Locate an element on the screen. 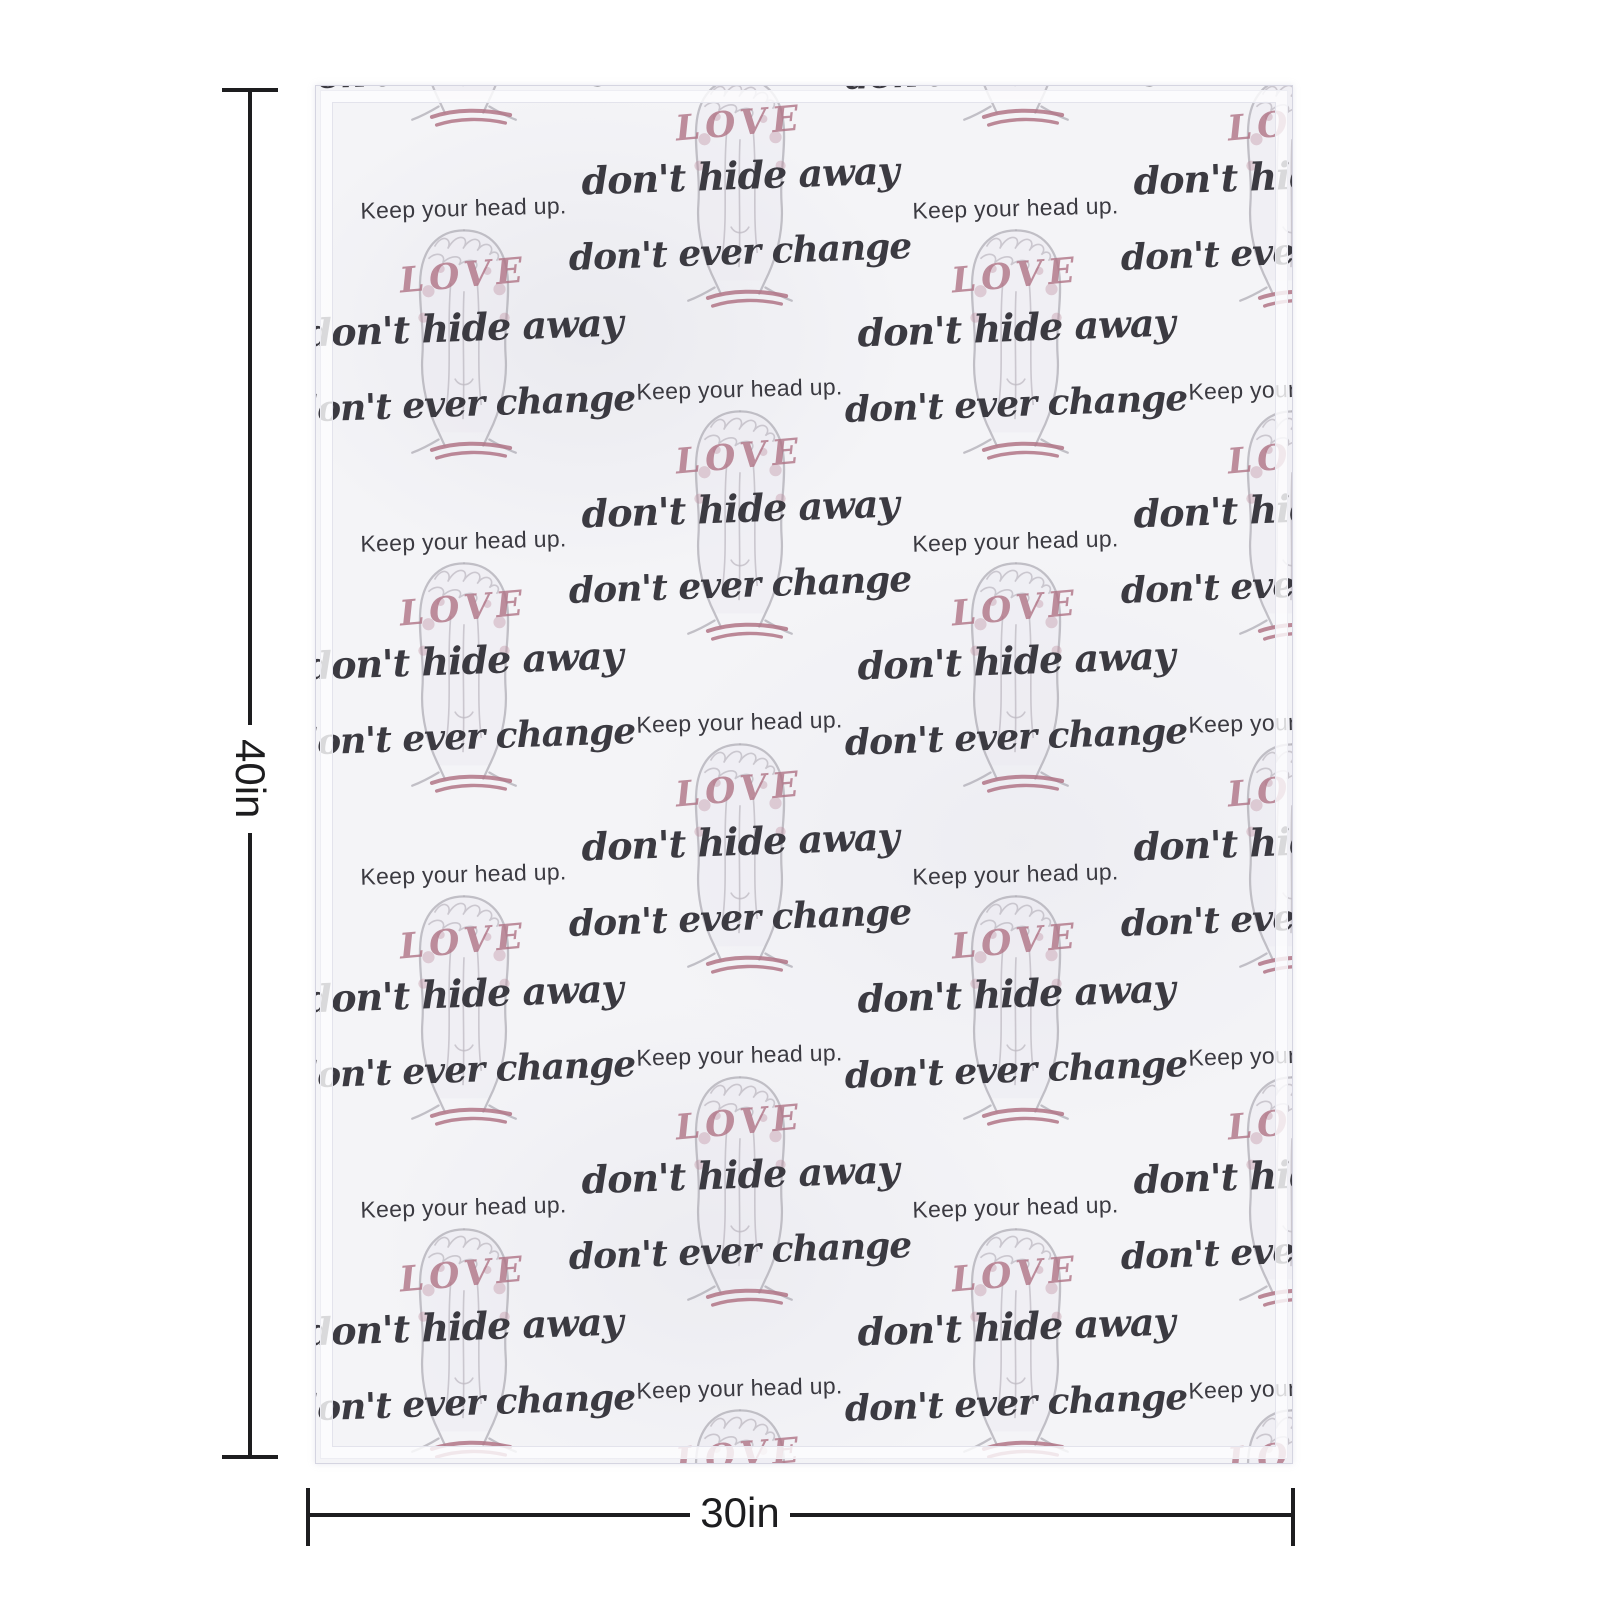 This screenshot has height=1600, width=1600. width-dimension-right-tick is located at coordinates (1293, 1517).